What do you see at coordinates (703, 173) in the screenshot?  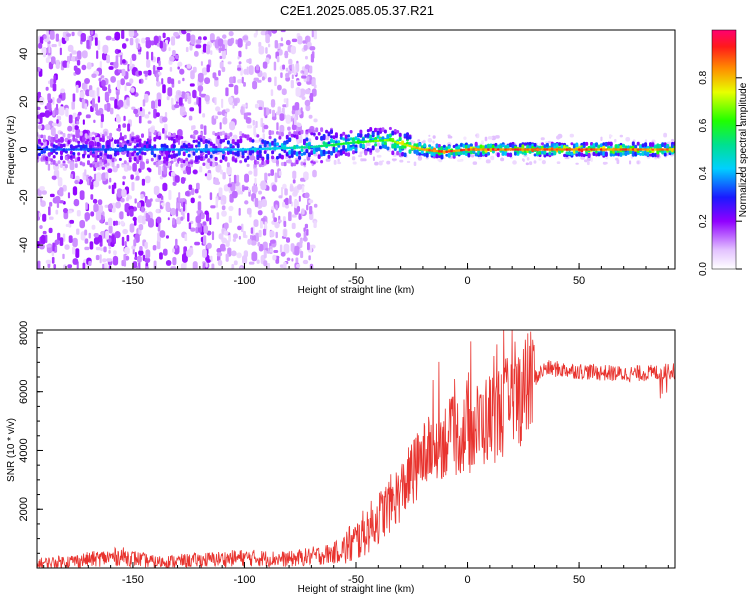 I see `colorbar-tick-label: 0.4` at bounding box center [703, 173].